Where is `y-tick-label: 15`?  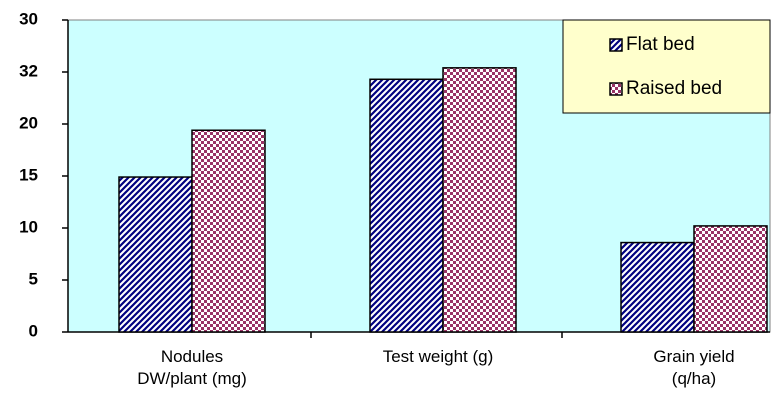
y-tick-label: 15 is located at coordinates (28, 174).